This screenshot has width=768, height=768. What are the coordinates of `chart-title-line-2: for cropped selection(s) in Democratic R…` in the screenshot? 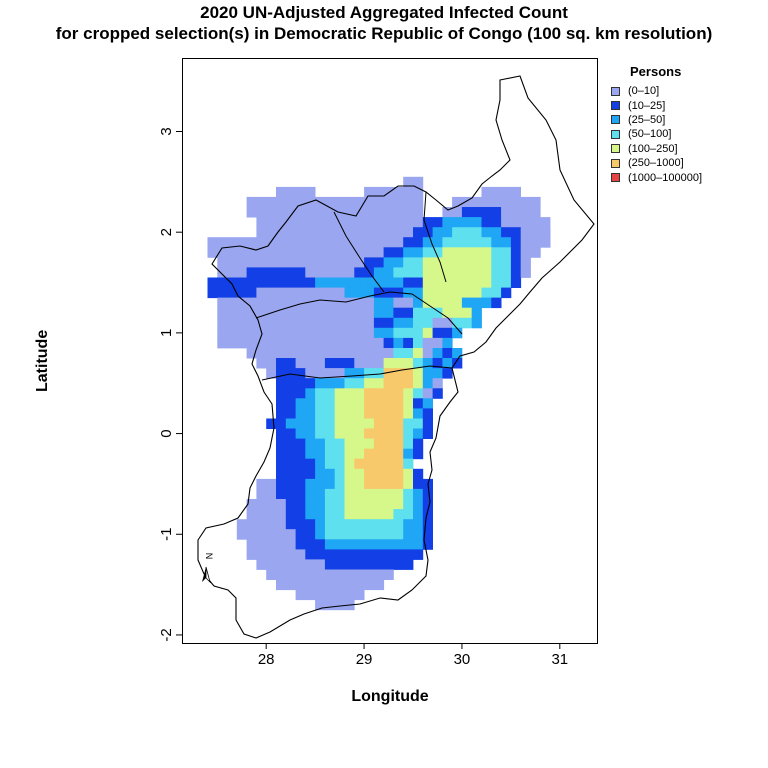 It's located at (384, 33).